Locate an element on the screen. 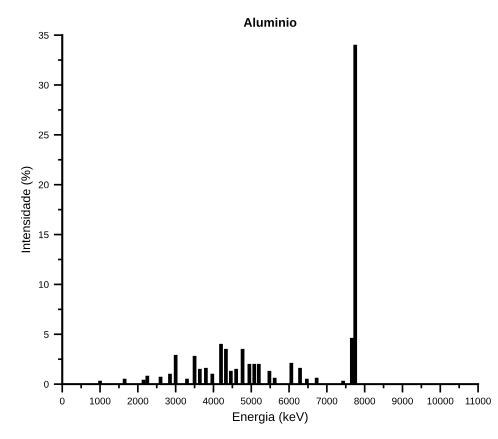 This screenshot has height=439, width=498. y-tick-label: 25 is located at coordinates (43, 135).